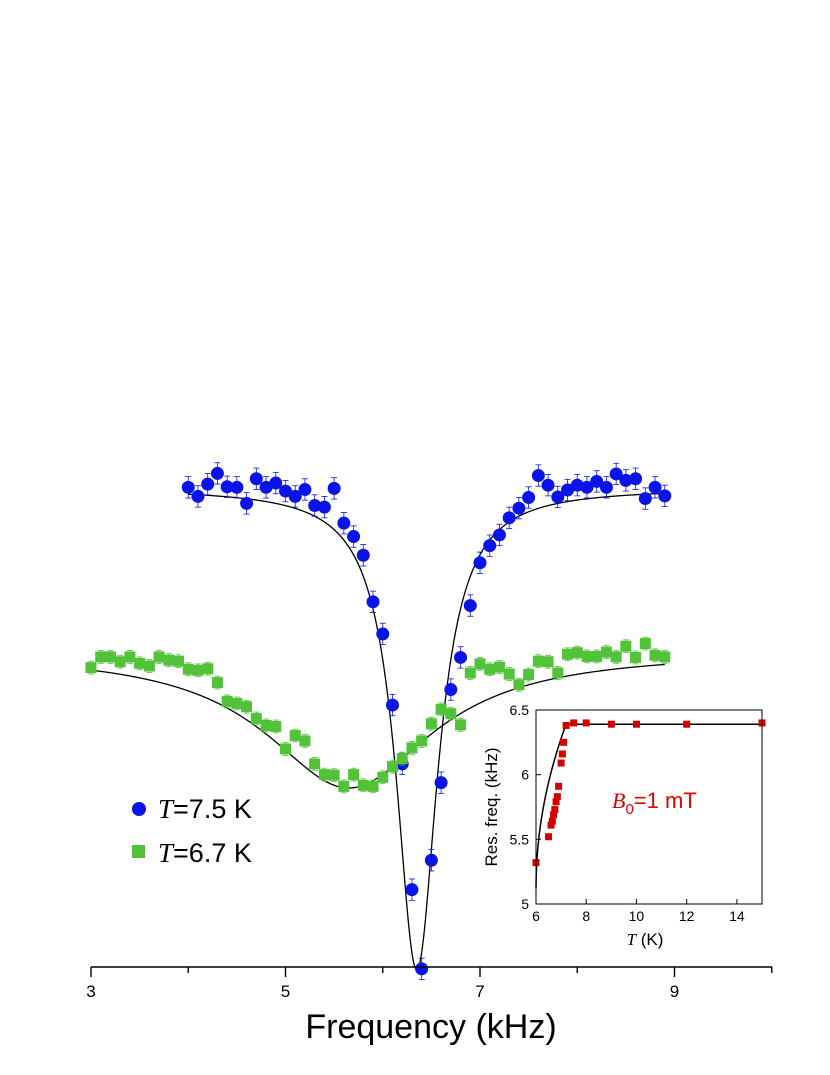 The height and width of the screenshot is (1075, 830). I want to click on x-axis-title: Frequency (kHz), so click(430, 1027).